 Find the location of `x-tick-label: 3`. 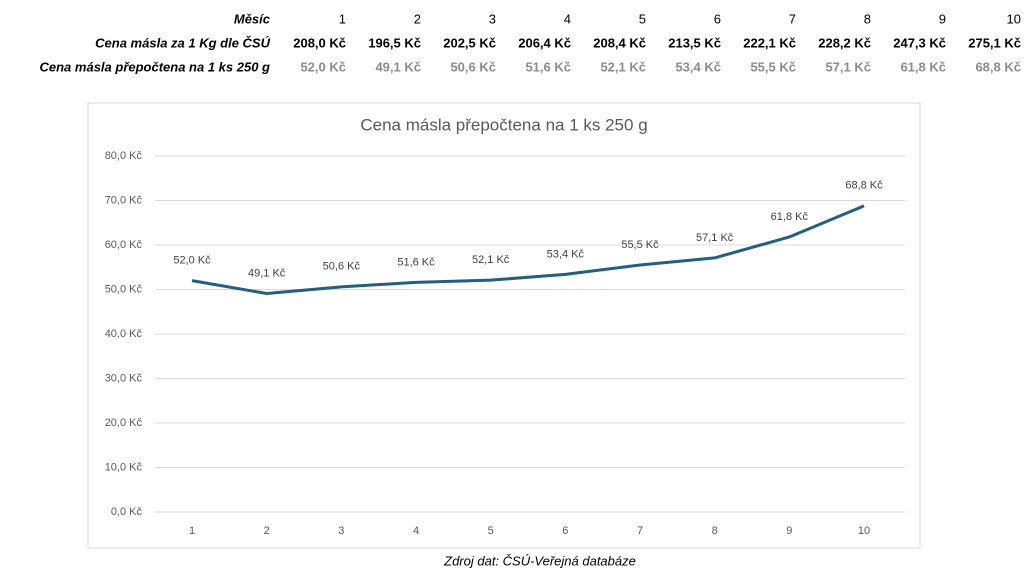

x-tick-label: 3 is located at coordinates (341, 531).